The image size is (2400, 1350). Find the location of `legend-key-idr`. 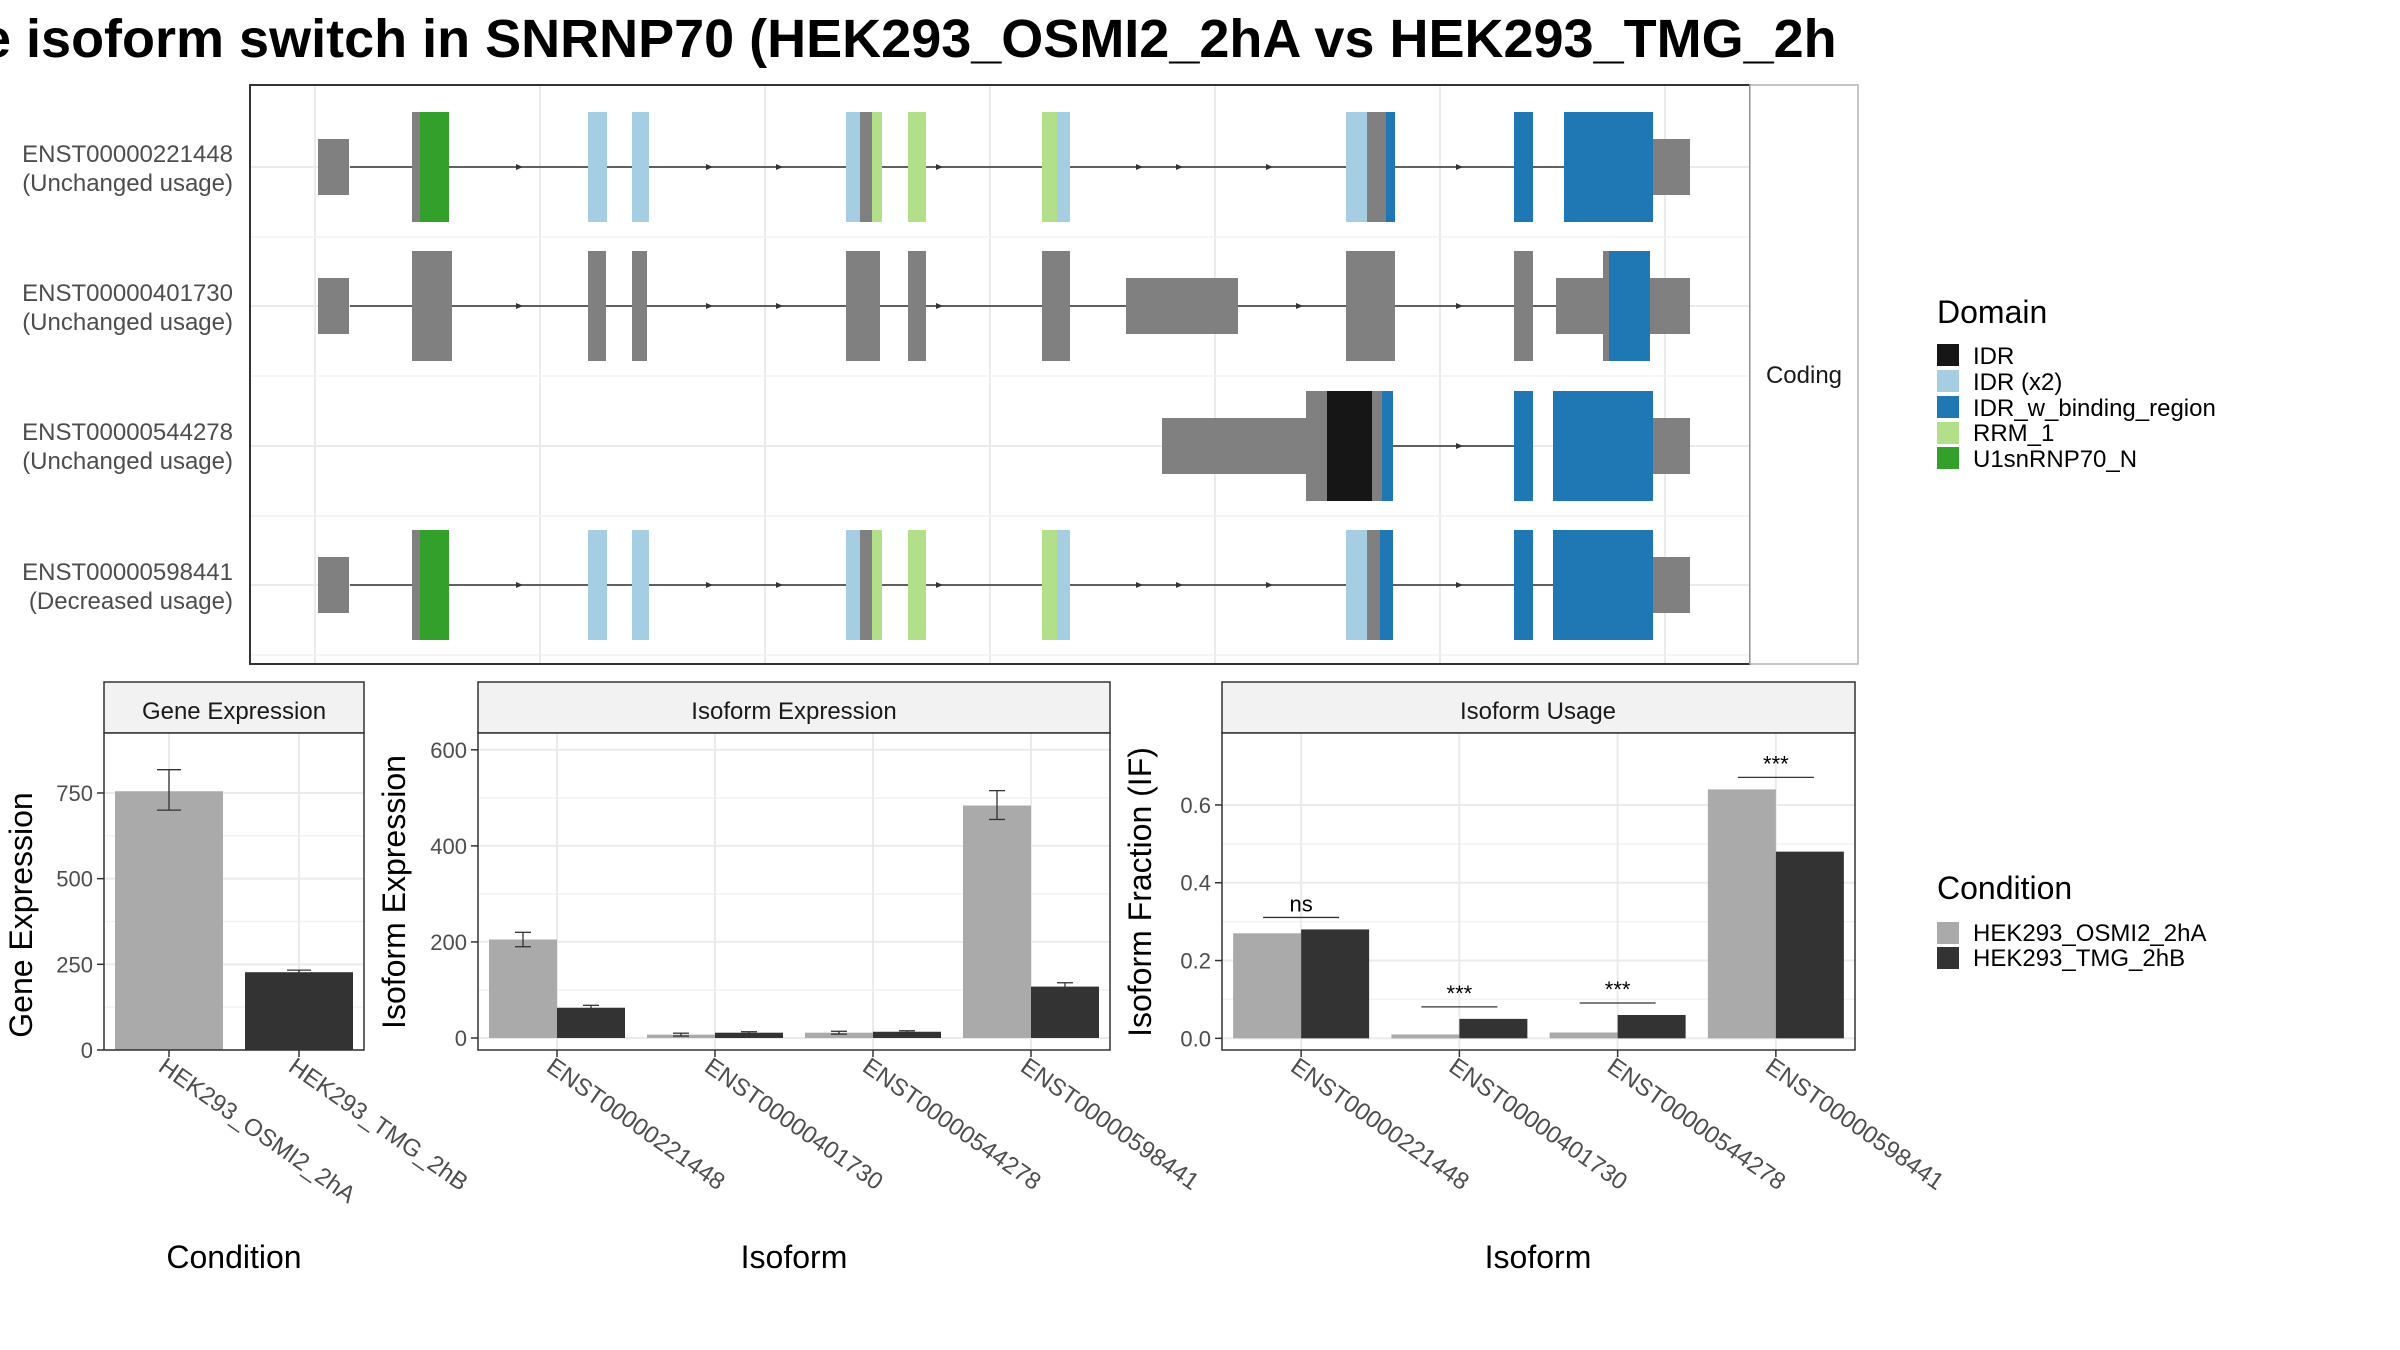

legend-key-idr is located at coordinates (1948, 355).